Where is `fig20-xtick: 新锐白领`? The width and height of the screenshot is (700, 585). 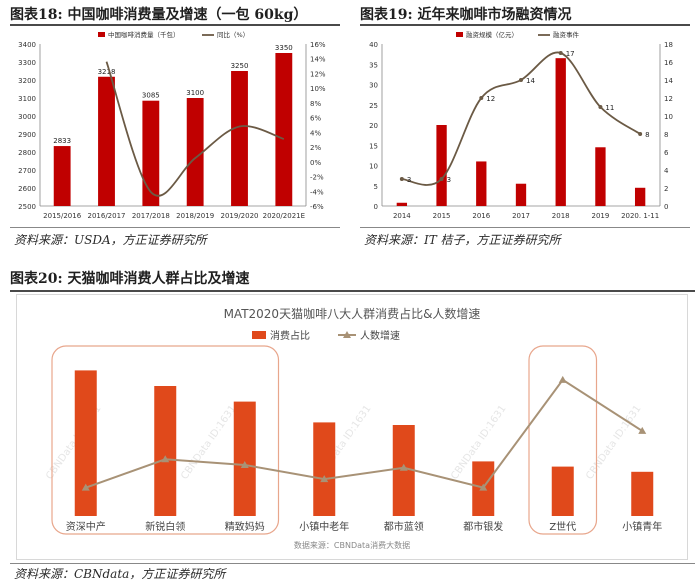 fig20-xtick: 新锐白领 is located at coordinates (165, 526).